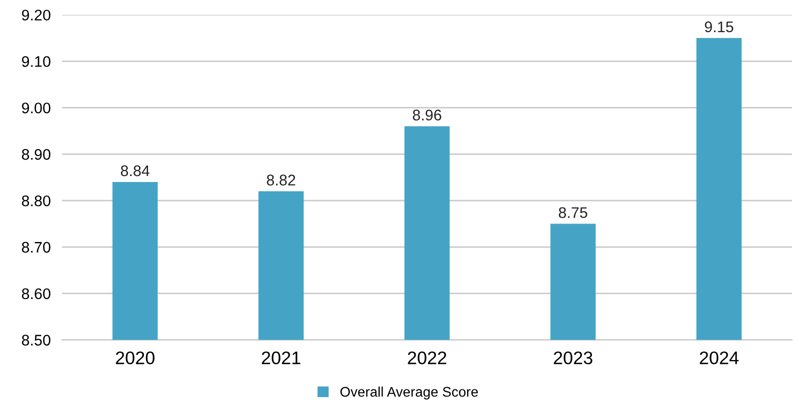 This screenshot has height=412, width=796. I want to click on x-tick-label: 2022, so click(427, 357).